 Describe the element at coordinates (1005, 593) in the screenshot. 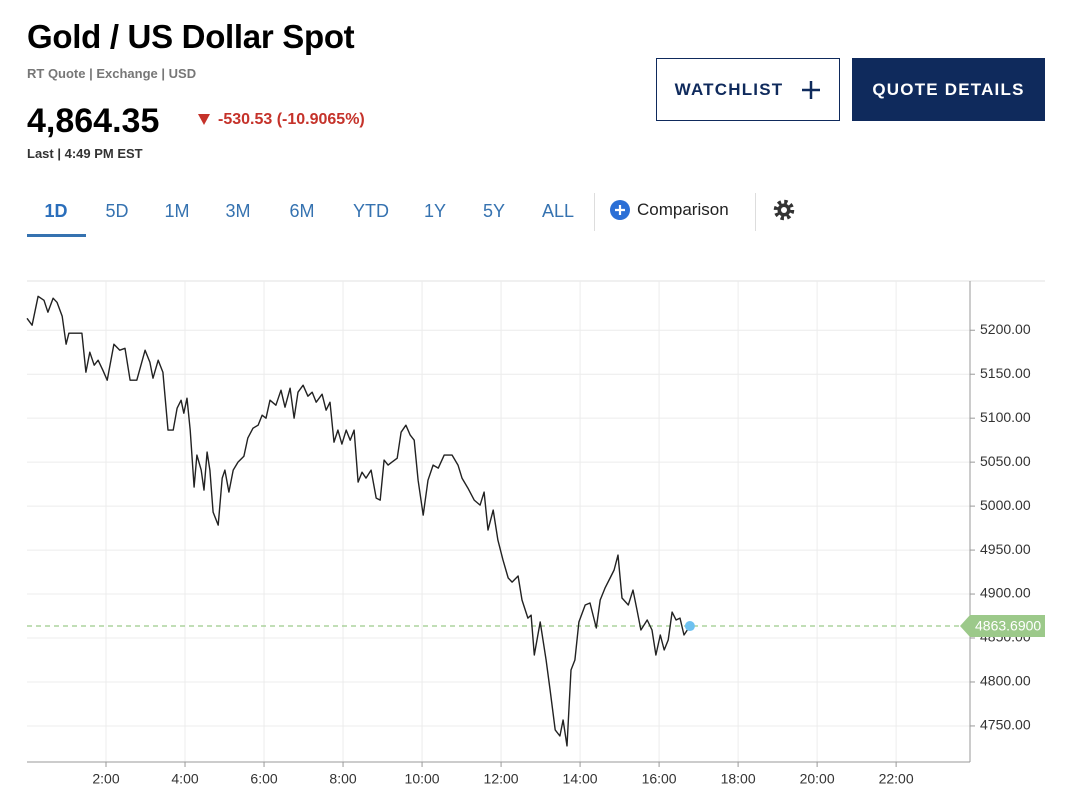

I see `y-tick-label: 4900.00` at that location.